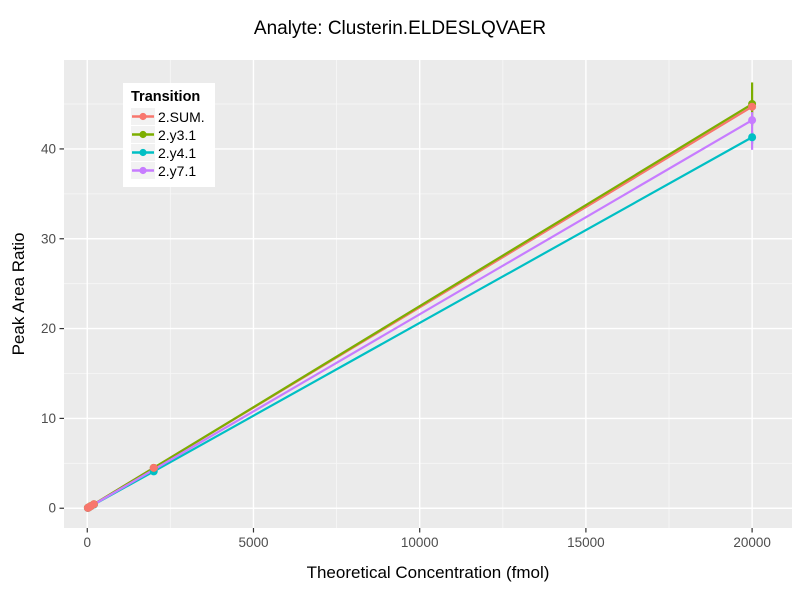  I want to click on data-point-2.y4.1, so click(752, 137).